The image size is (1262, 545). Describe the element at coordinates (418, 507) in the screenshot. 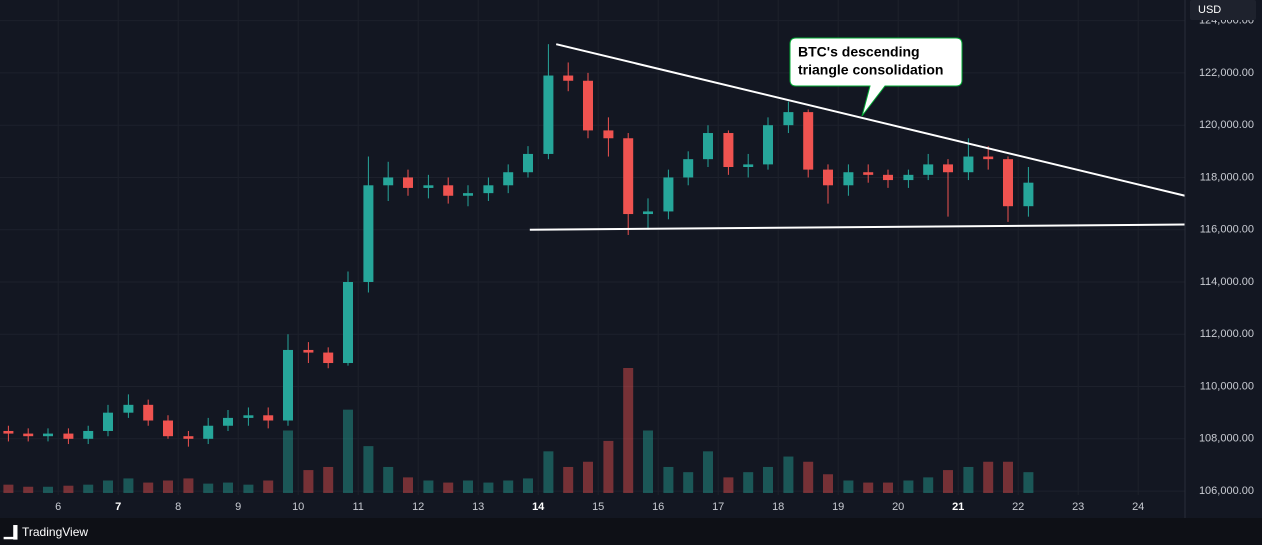

I see `x-tick-label: 12` at that location.